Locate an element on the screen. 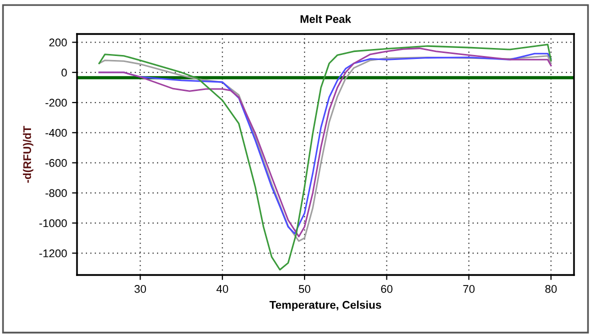 The height and width of the screenshot is (336, 600). y-tick-label: -1200 is located at coordinates (53, 253).